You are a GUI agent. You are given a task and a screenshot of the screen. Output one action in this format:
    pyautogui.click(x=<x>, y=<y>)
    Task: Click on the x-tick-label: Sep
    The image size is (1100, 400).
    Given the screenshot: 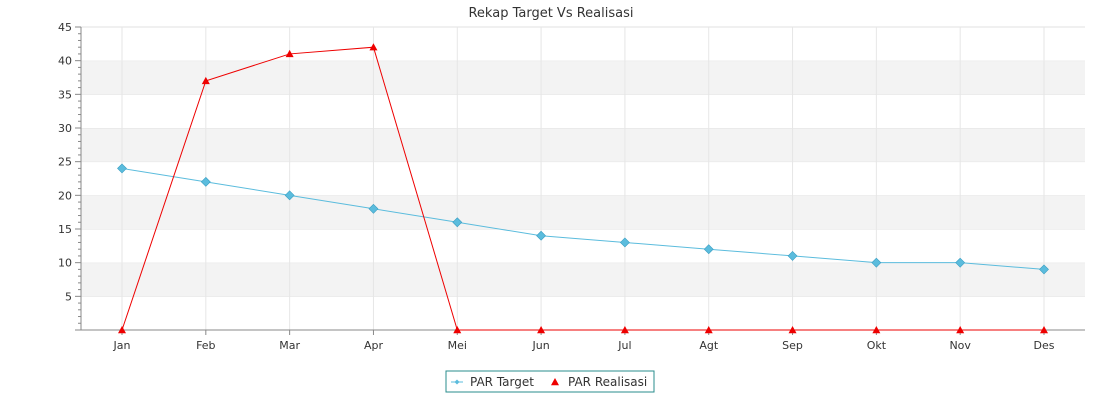 What is the action you would take?
    pyautogui.click(x=792, y=345)
    